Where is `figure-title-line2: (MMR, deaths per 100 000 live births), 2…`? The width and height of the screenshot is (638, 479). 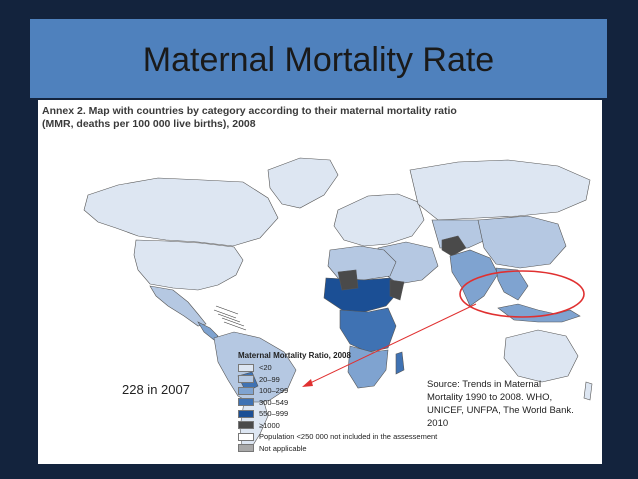 figure-title-line2: (MMR, deaths per 100 000 live births), 2… is located at coordinates (149, 124).